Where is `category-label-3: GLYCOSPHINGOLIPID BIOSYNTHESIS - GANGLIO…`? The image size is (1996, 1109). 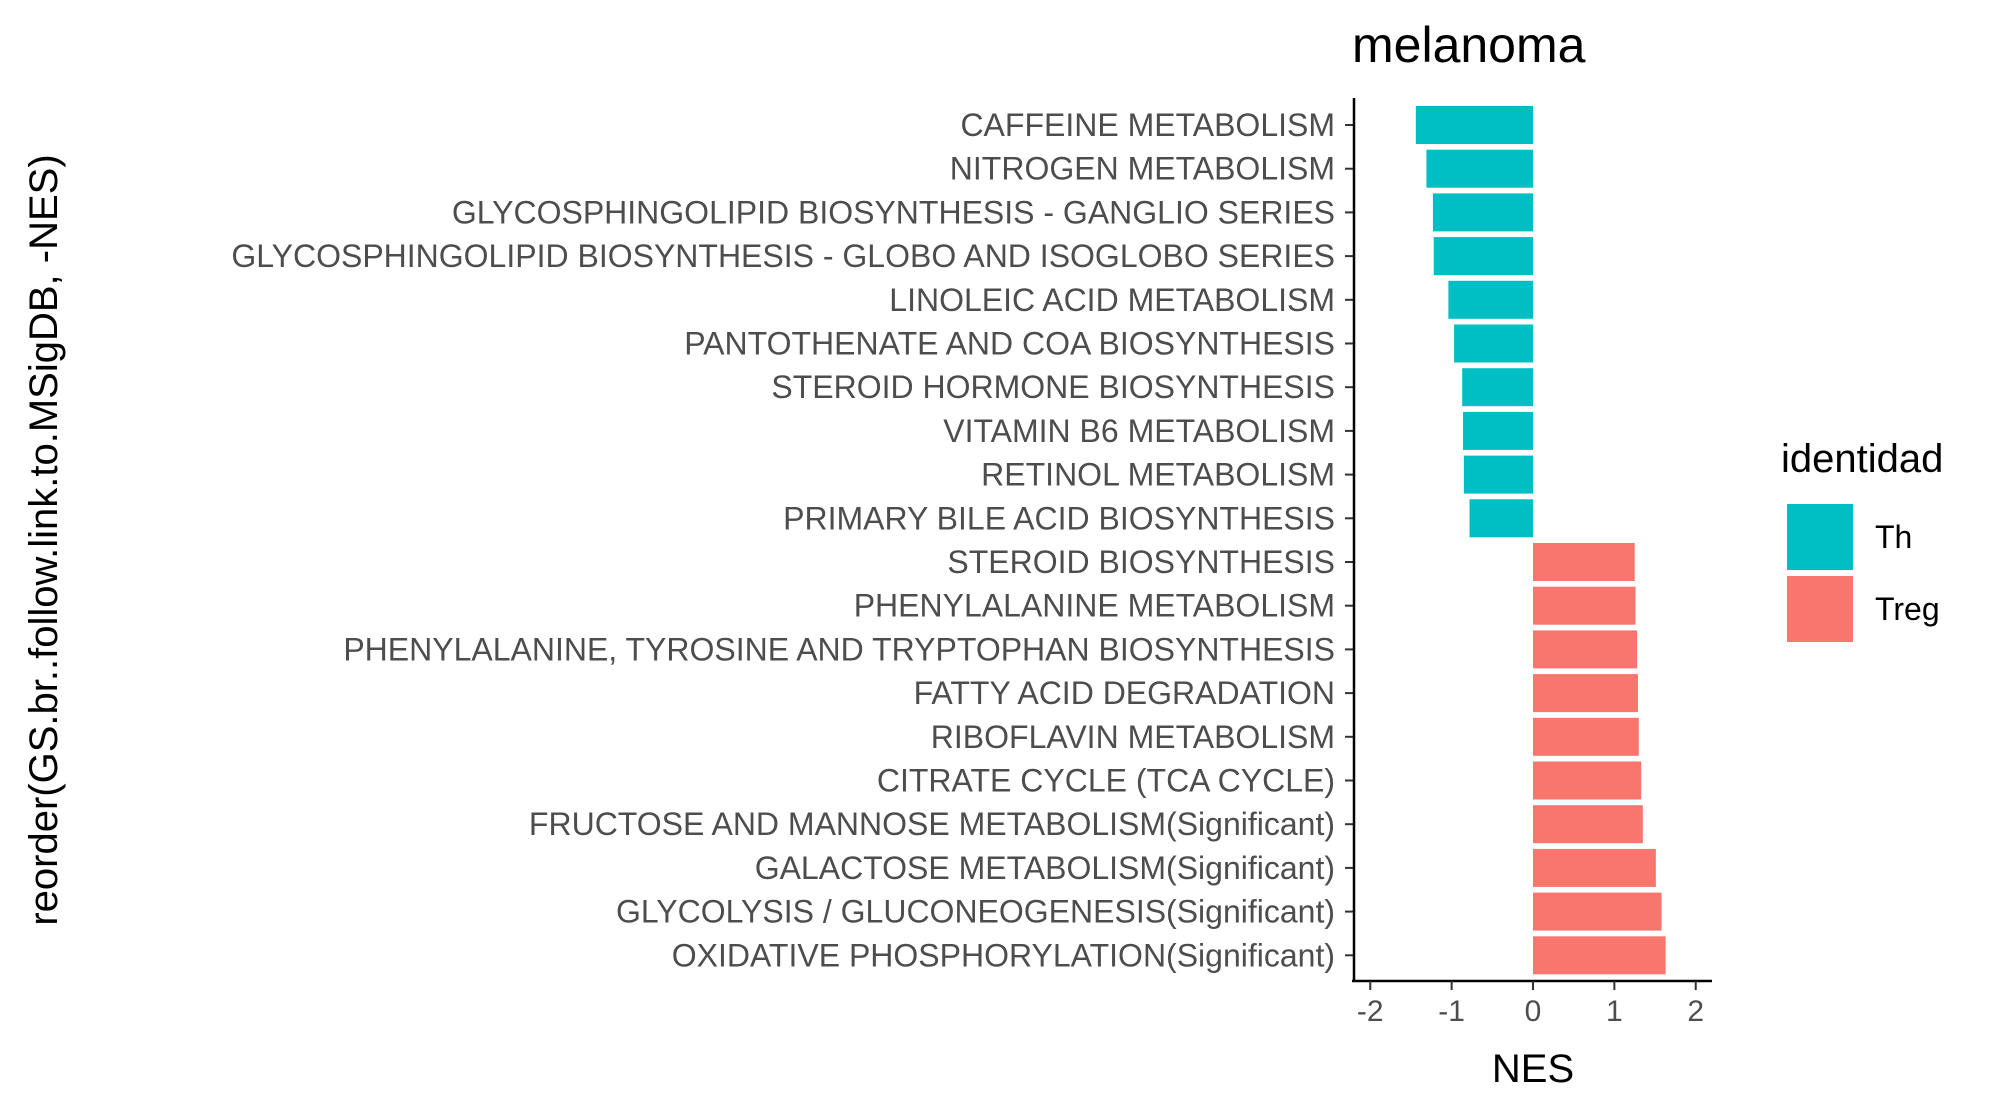 category-label-3: GLYCOSPHINGOLIPID BIOSYNTHESIS - GANGLIO… is located at coordinates (893, 212).